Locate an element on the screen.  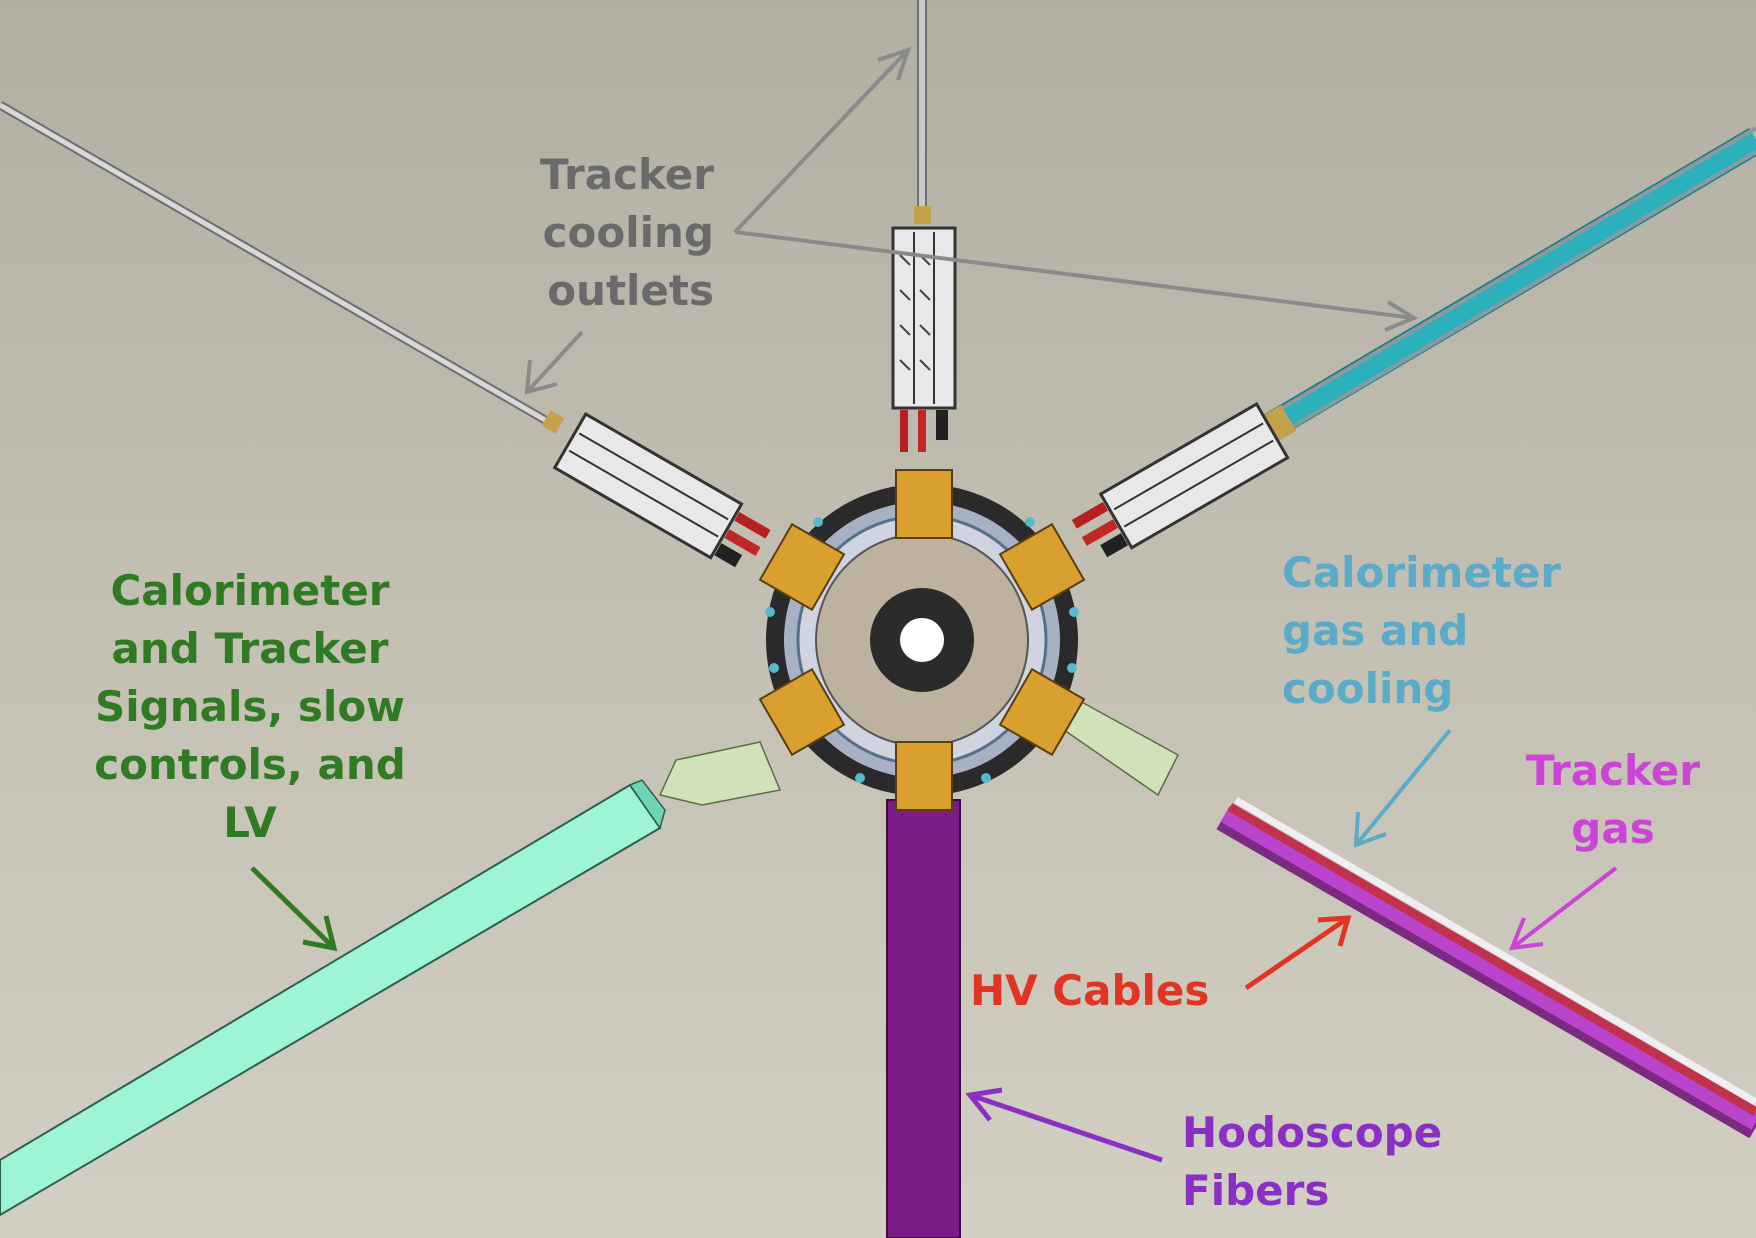
label-hv-cables: HV Cables is located at coordinates (1089, 991).